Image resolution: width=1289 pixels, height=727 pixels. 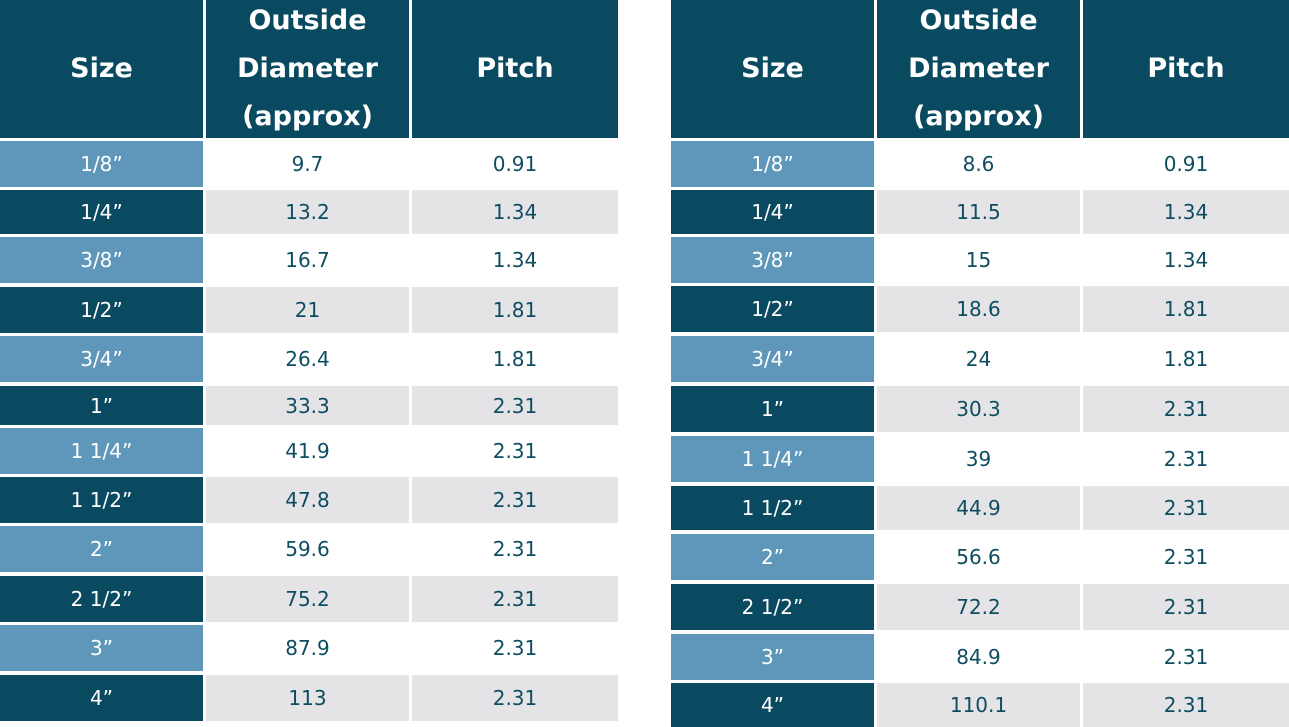 I want to click on table-row: 3/4” 26.4 1.81, so click(x=309, y=359).